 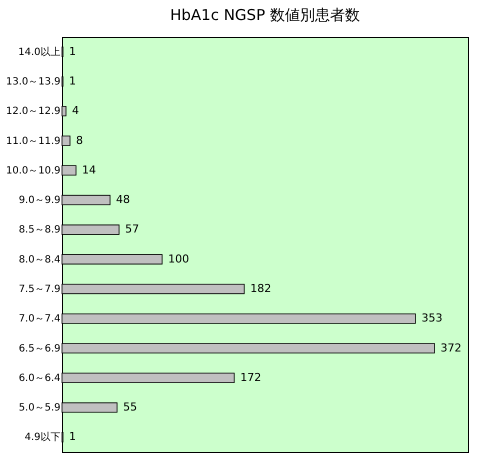 What do you see at coordinates (33, 170) in the screenshot?
I see `y-tick-label: 10.0～10.9` at bounding box center [33, 170].